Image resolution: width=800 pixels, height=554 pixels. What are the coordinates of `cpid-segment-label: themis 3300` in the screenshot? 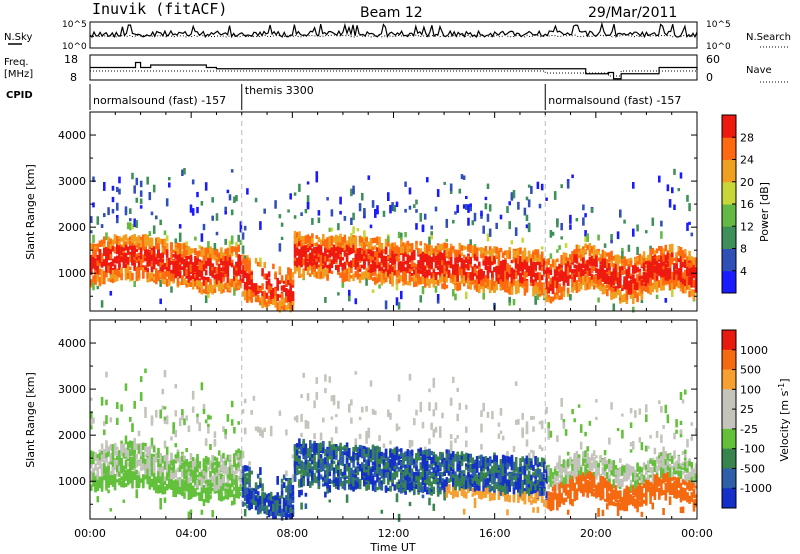 It's located at (279, 90).